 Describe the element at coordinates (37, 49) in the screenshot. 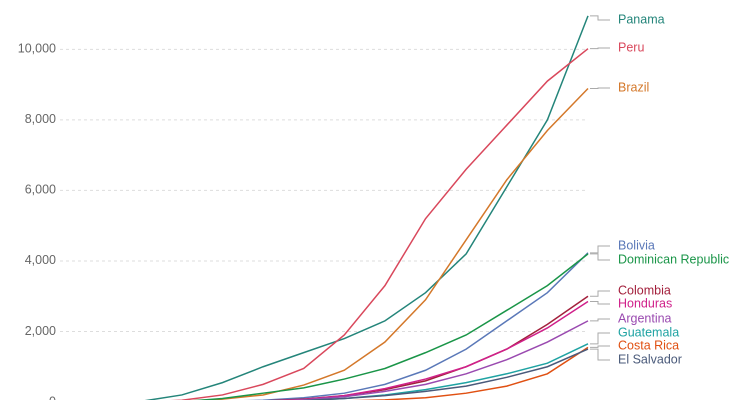

I see `y-tick-label: 10,000` at that location.